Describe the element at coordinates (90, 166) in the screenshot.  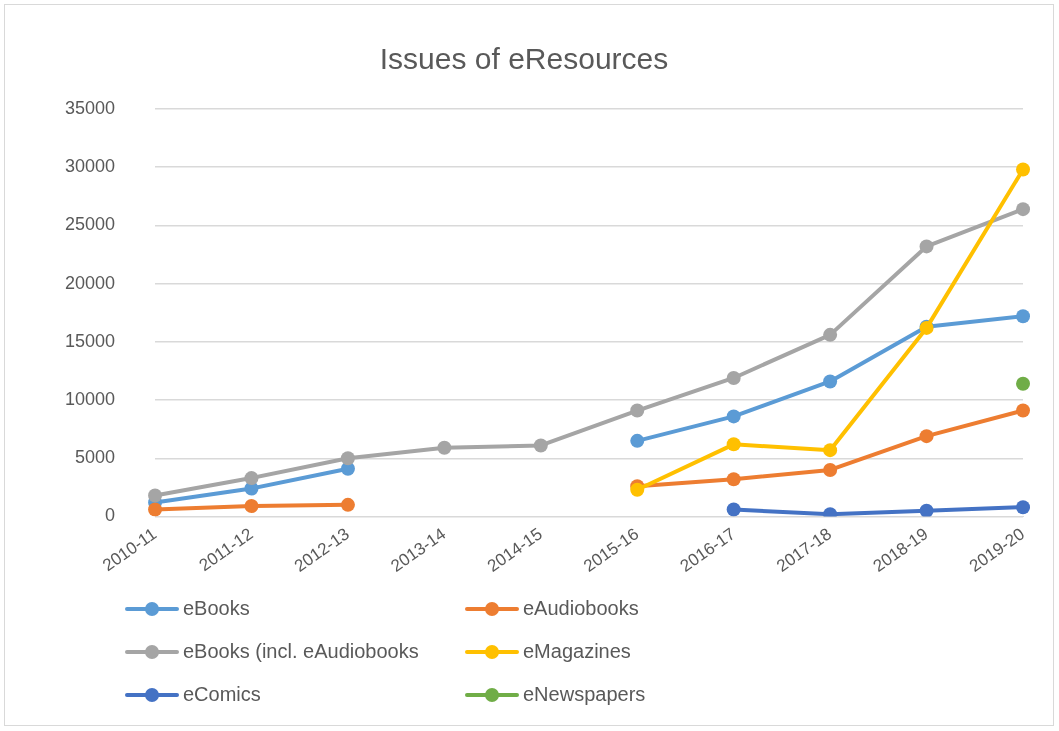
I see `y-tick-label: 30000` at that location.